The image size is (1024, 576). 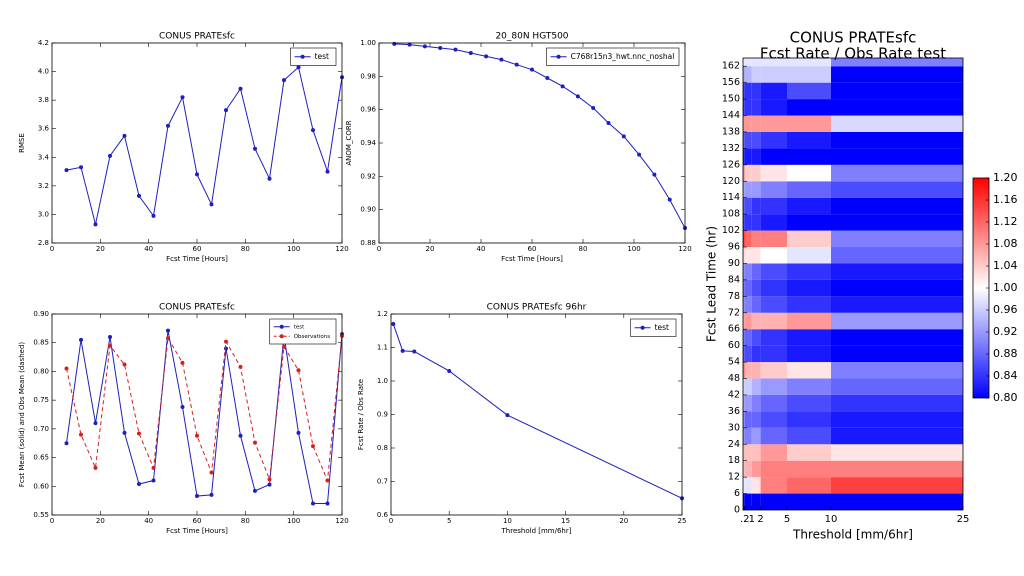 I want to click on y-tick-label: 1.1, so click(x=382, y=348).